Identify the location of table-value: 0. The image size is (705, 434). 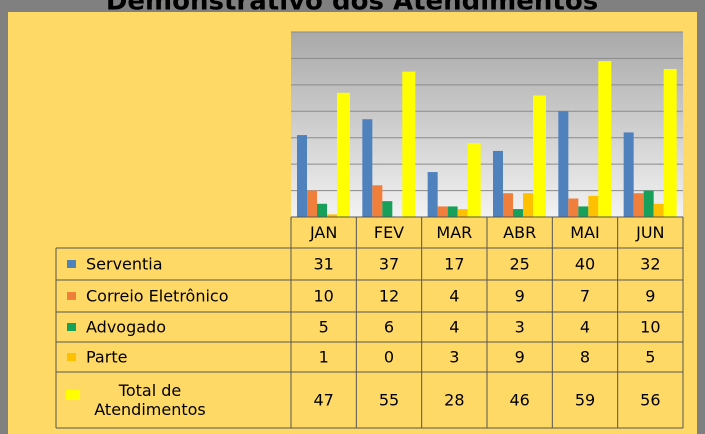
(389, 357).